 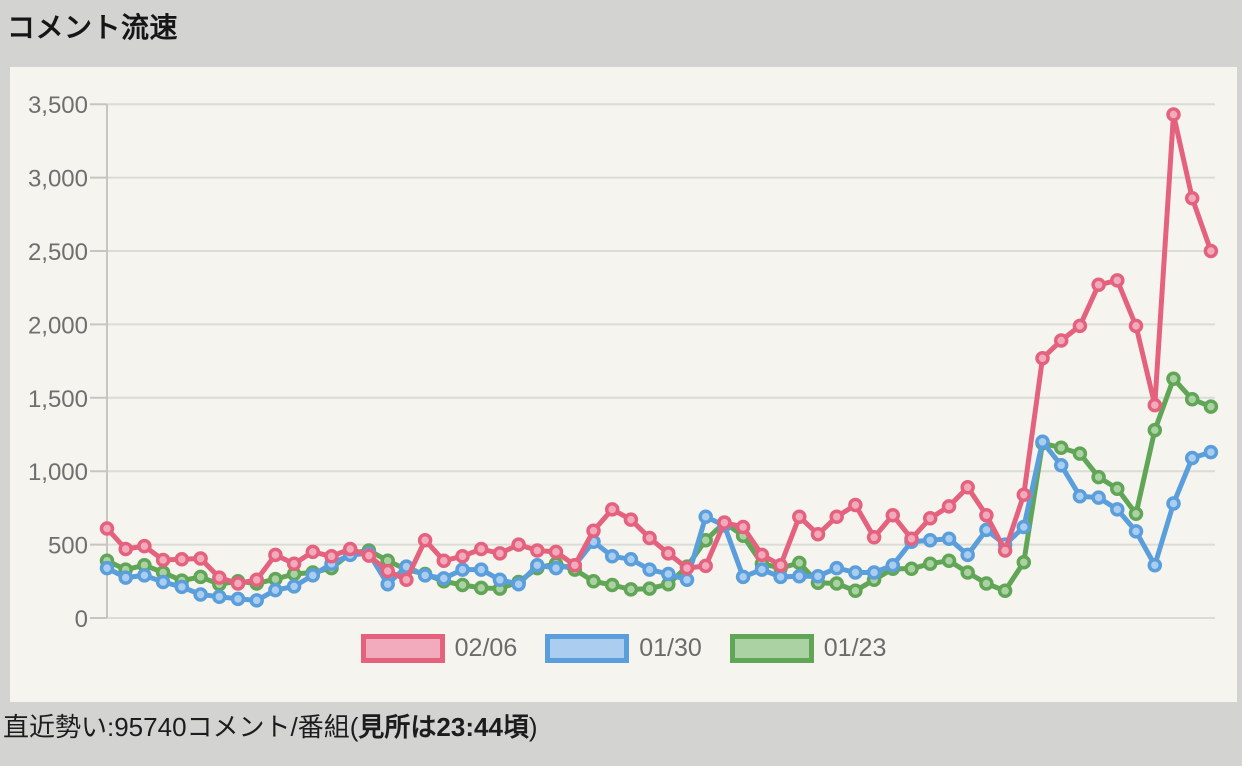 What do you see at coordinates (438, 648) in the screenshot?
I see `legend-item-0206: 02/06` at bounding box center [438, 648].